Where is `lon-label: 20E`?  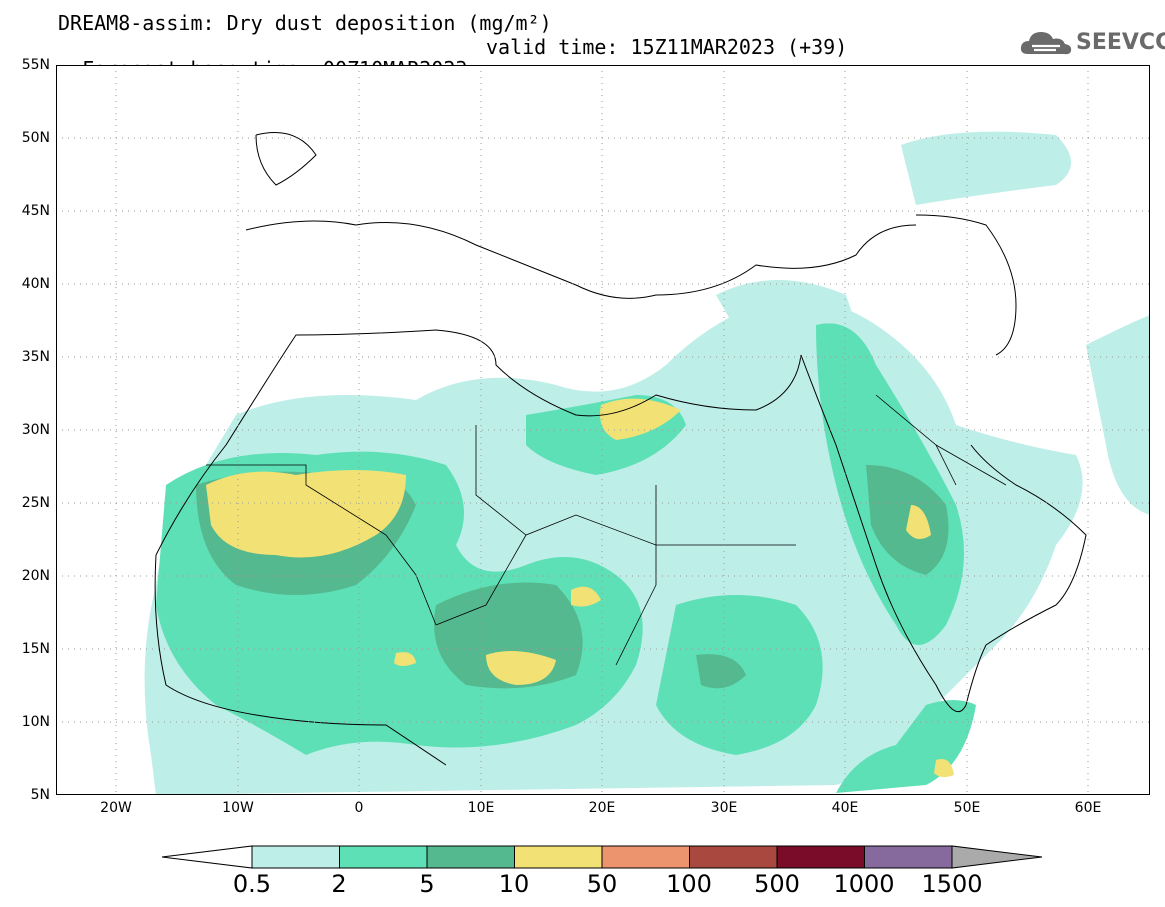
lon-label: 20E is located at coordinates (602, 808).